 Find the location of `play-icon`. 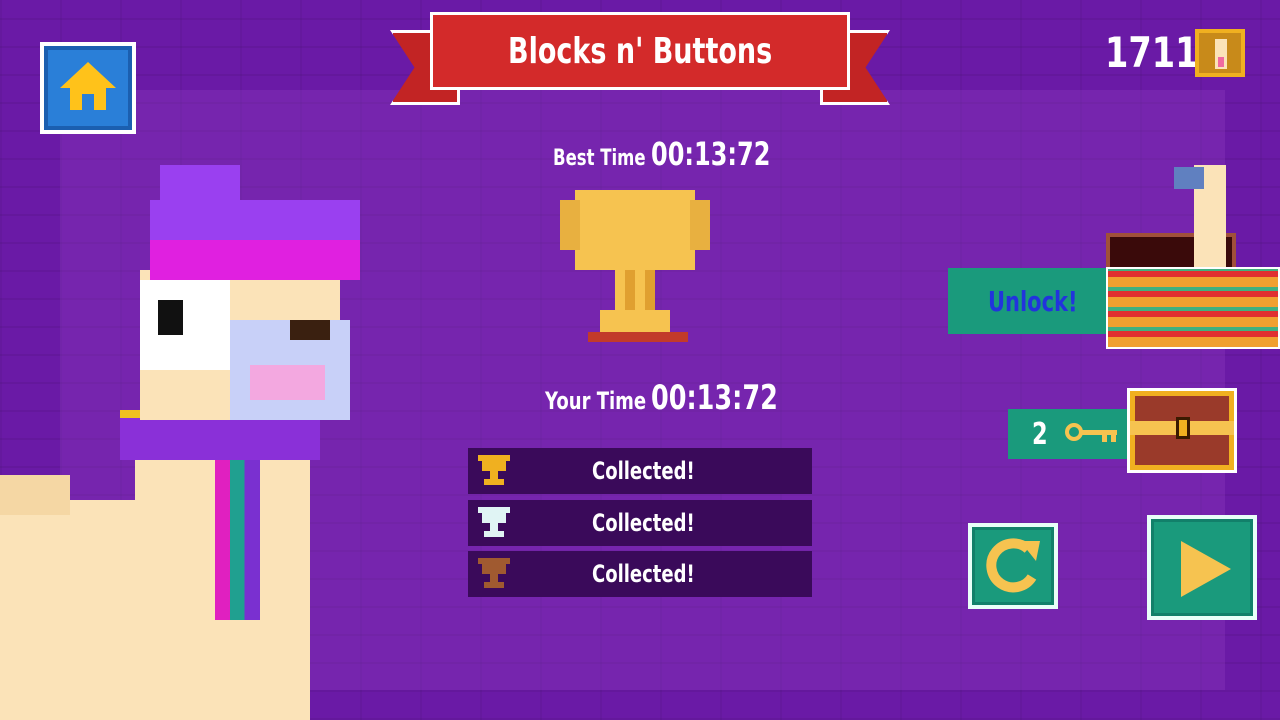

play-icon is located at coordinates (1206, 569).